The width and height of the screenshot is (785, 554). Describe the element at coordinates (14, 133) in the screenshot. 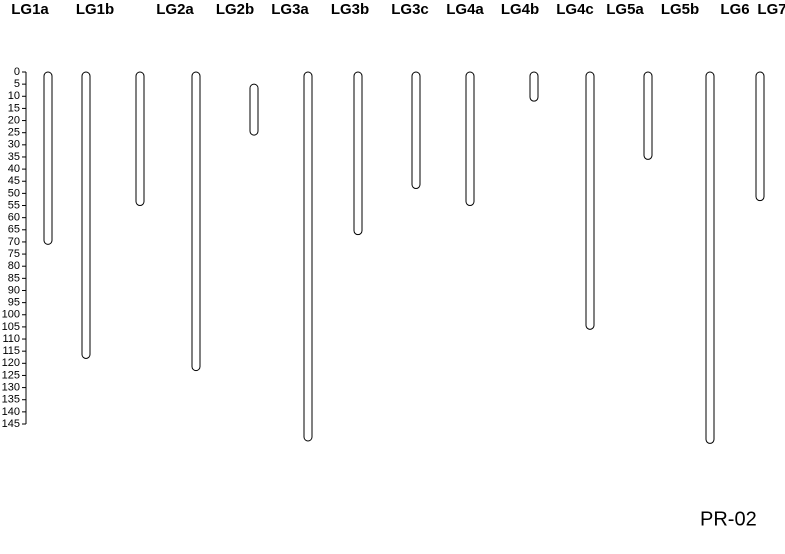

I see `y-tick-label: 25` at that location.